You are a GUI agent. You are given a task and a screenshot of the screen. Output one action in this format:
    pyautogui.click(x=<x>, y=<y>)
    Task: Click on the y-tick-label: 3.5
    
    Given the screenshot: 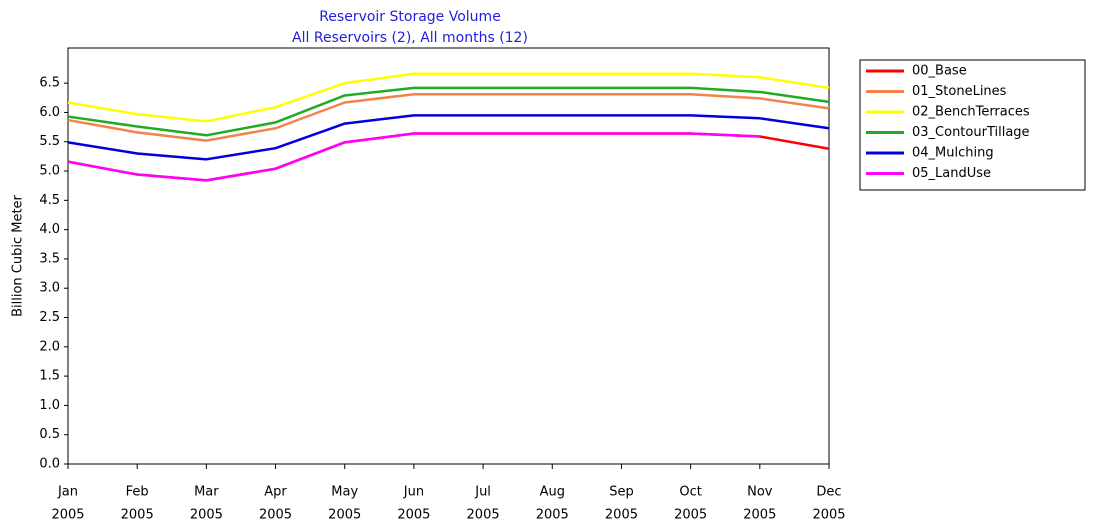 What is the action you would take?
    pyautogui.click(x=49, y=258)
    